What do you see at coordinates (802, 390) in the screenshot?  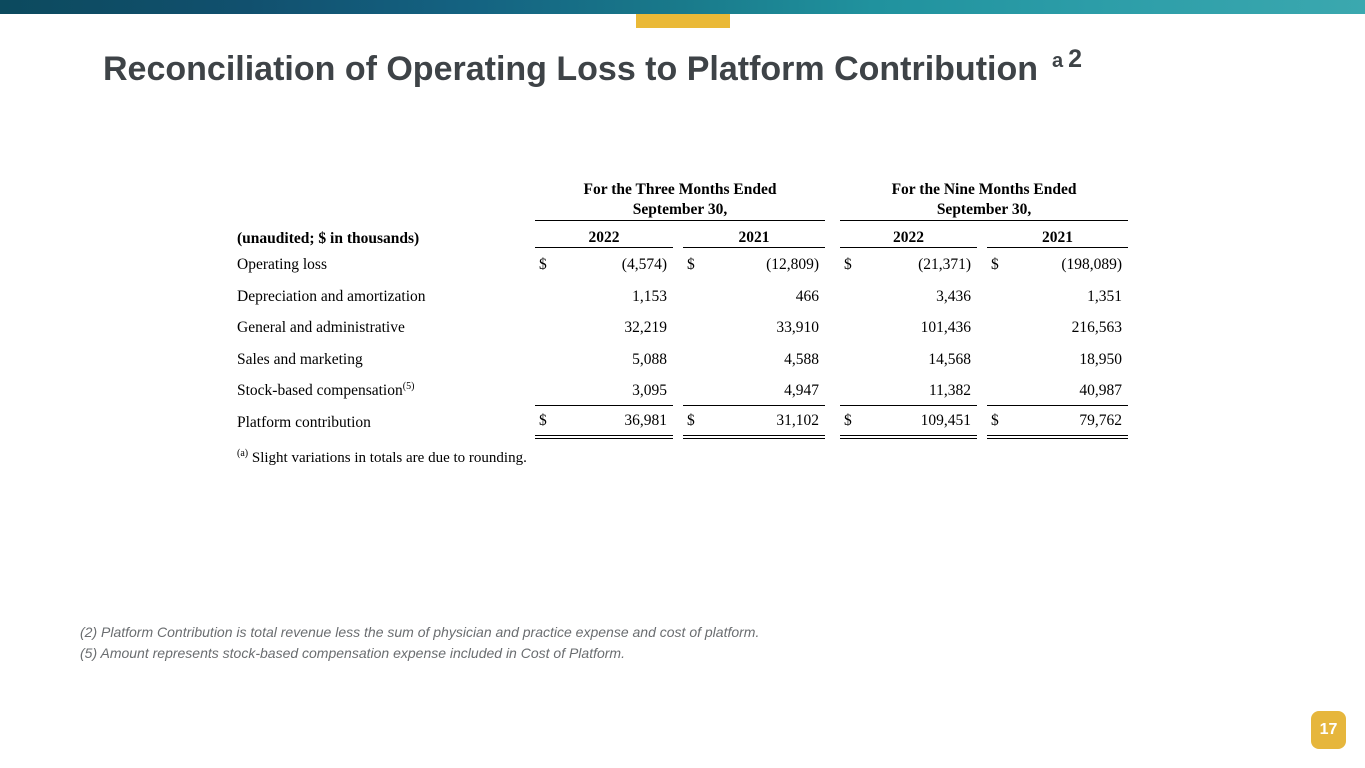 I see `cell-value: 4,947` at bounding box center [802, 390].